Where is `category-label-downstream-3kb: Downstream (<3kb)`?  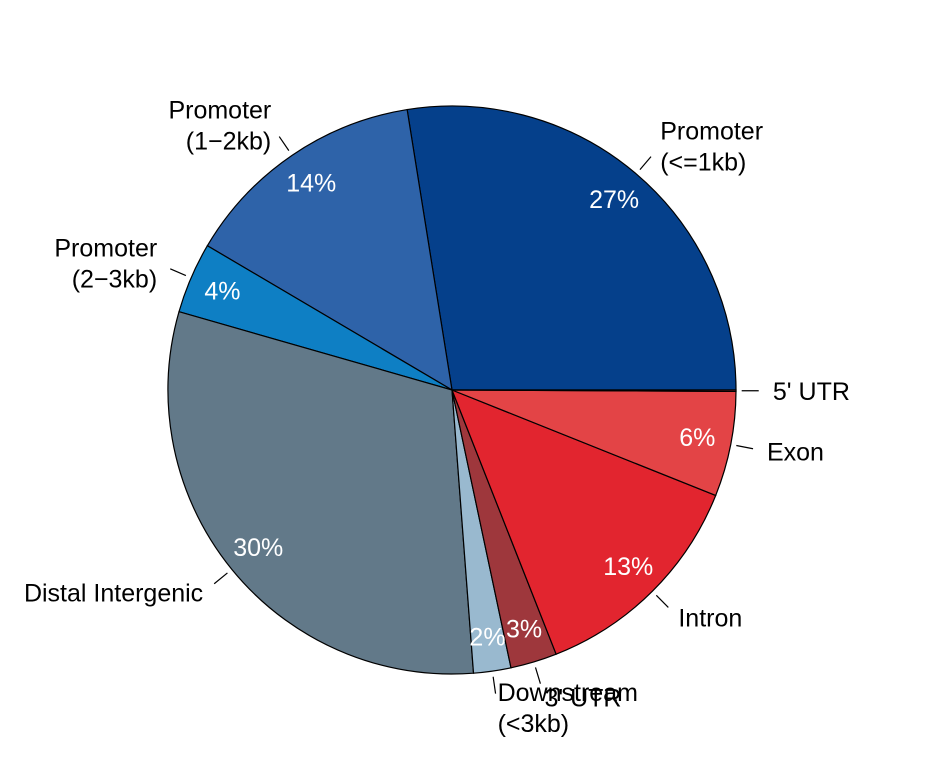
category-label-downstream-3kb: Downstream (<3kb) is located at coordinates (568, 708).